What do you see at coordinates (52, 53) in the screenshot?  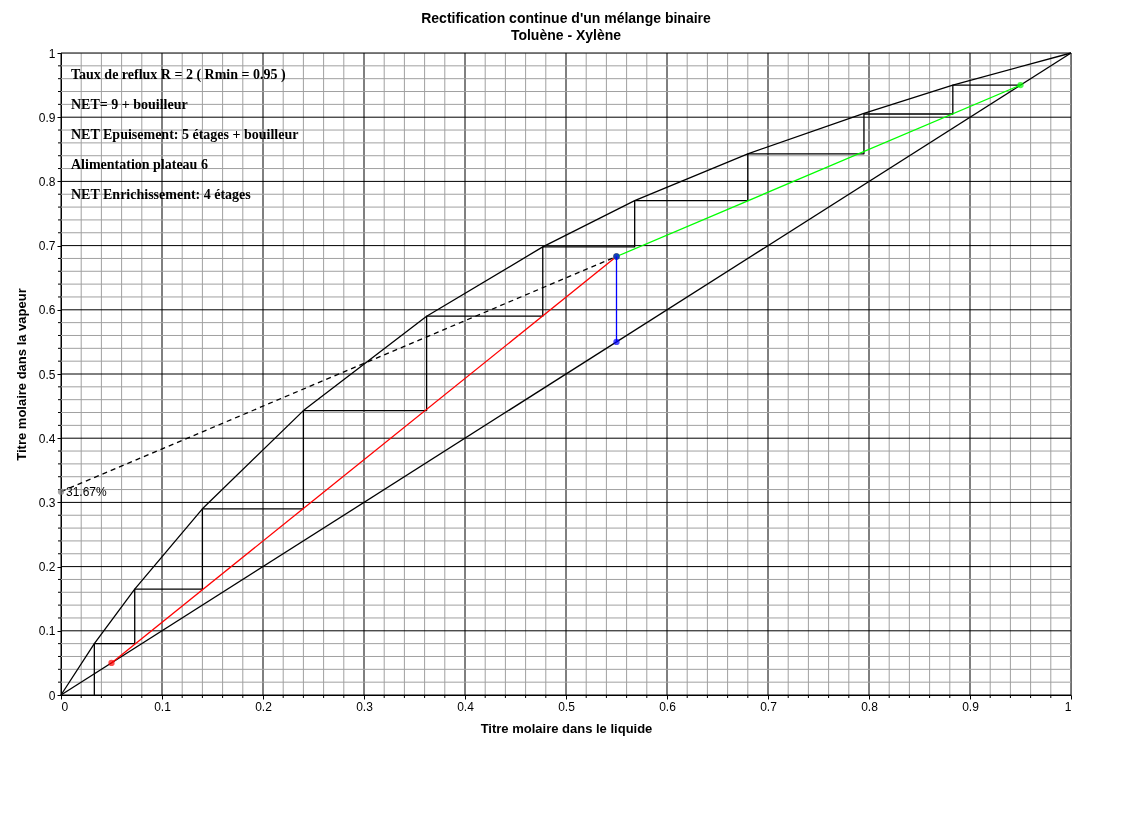 I see `y-tick-label: 1` at bounding box center [52, 53].